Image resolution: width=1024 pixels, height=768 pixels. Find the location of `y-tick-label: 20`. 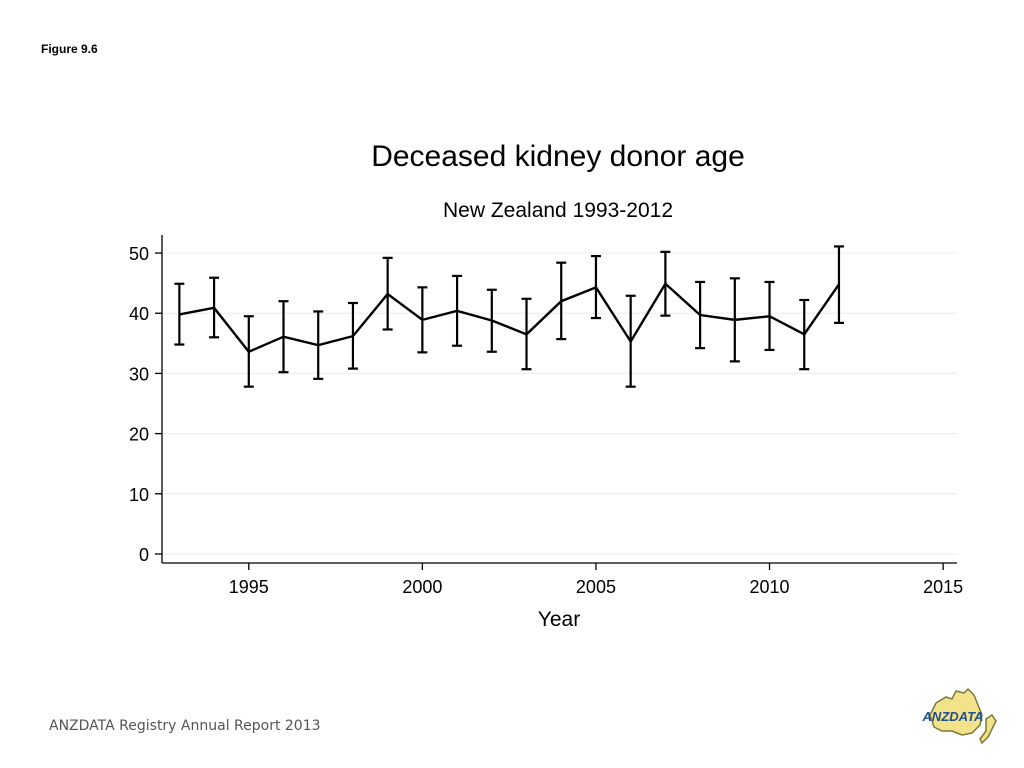

y-tick-label: 20 is located at coordinates (139, 435).